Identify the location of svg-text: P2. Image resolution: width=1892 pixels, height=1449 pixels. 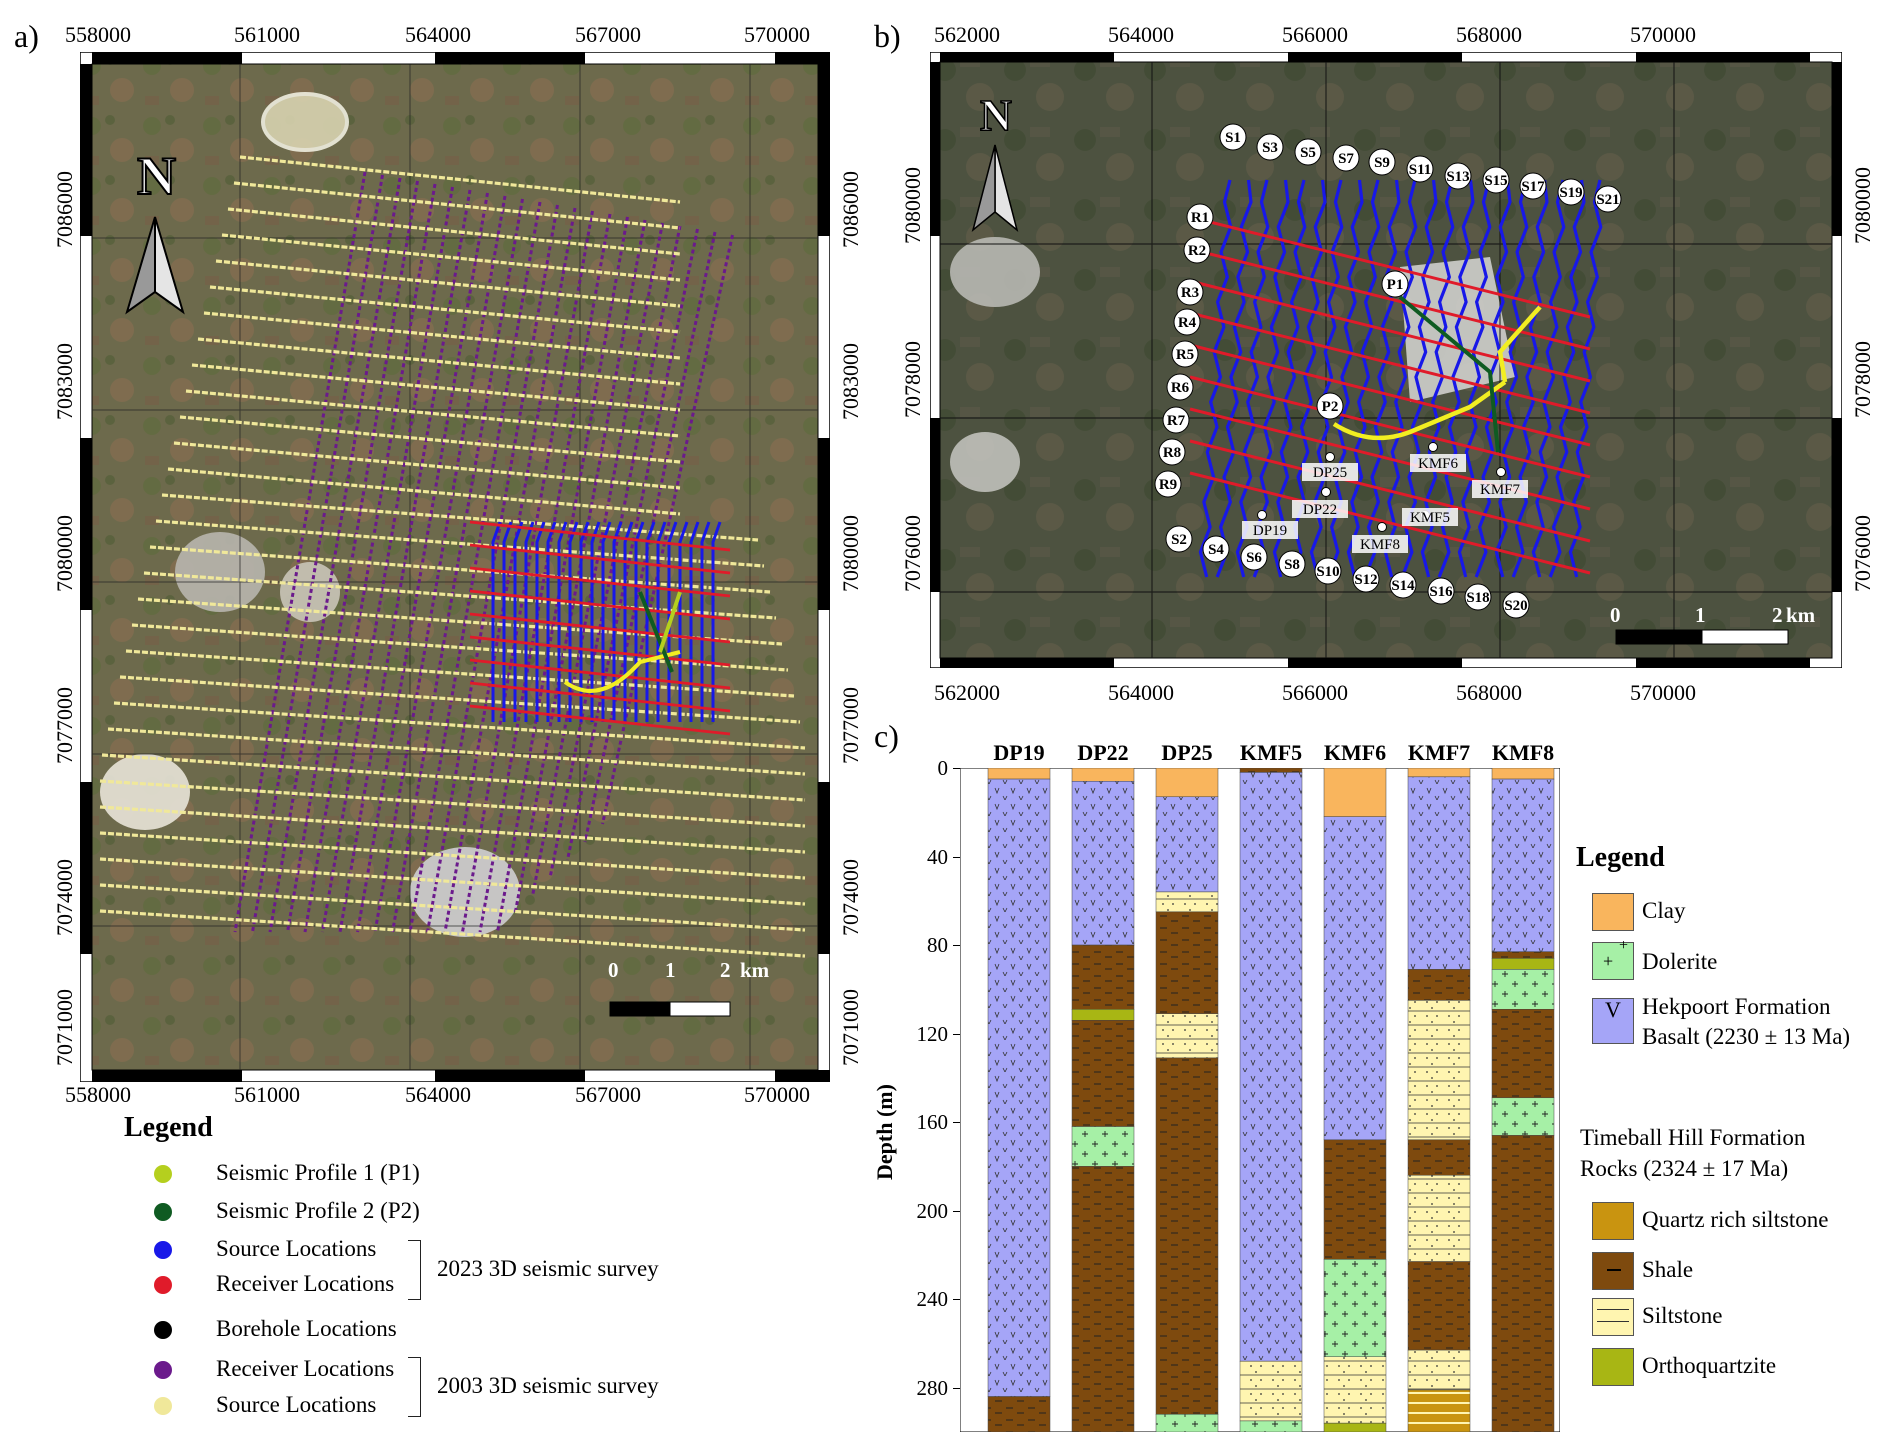
(1330, 407).